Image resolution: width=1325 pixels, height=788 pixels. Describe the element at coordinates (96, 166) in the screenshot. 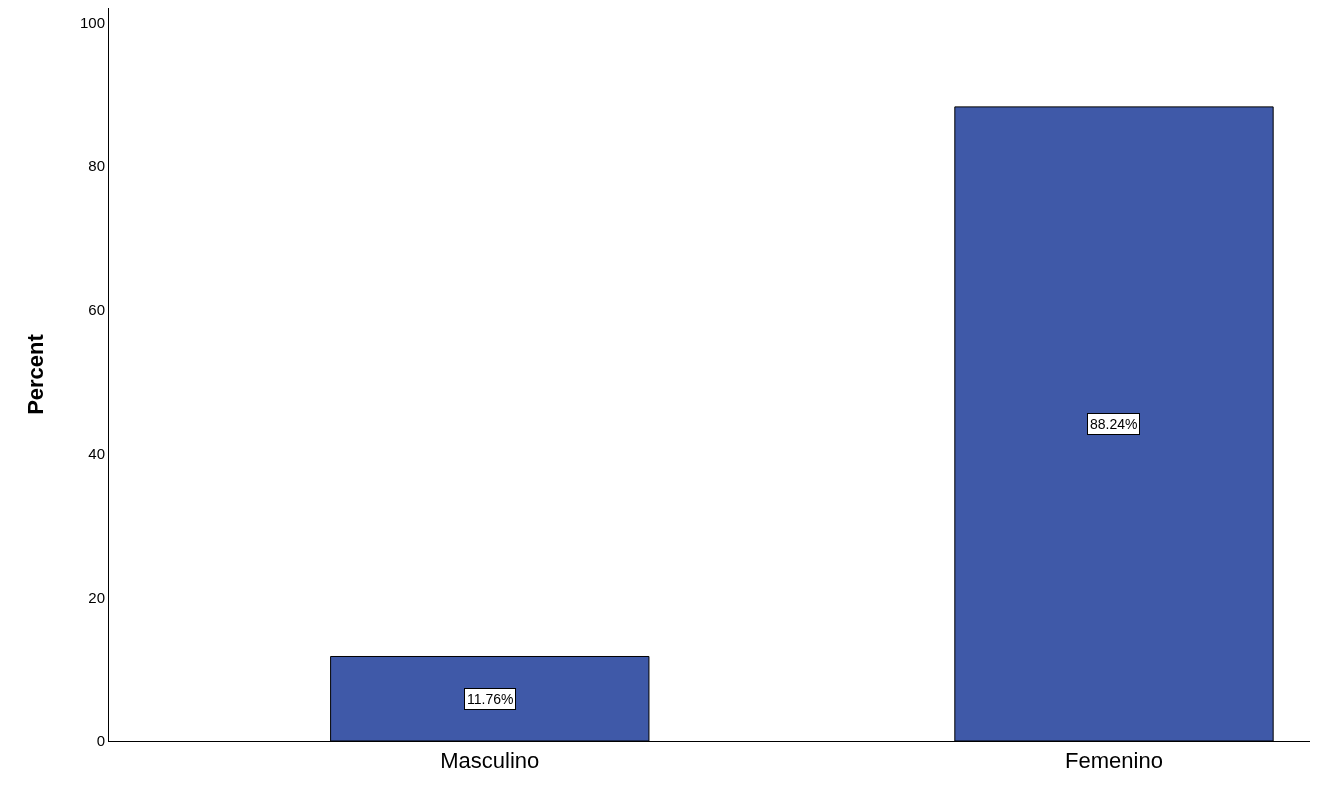

I see `y-tick-label: 80` at that location.